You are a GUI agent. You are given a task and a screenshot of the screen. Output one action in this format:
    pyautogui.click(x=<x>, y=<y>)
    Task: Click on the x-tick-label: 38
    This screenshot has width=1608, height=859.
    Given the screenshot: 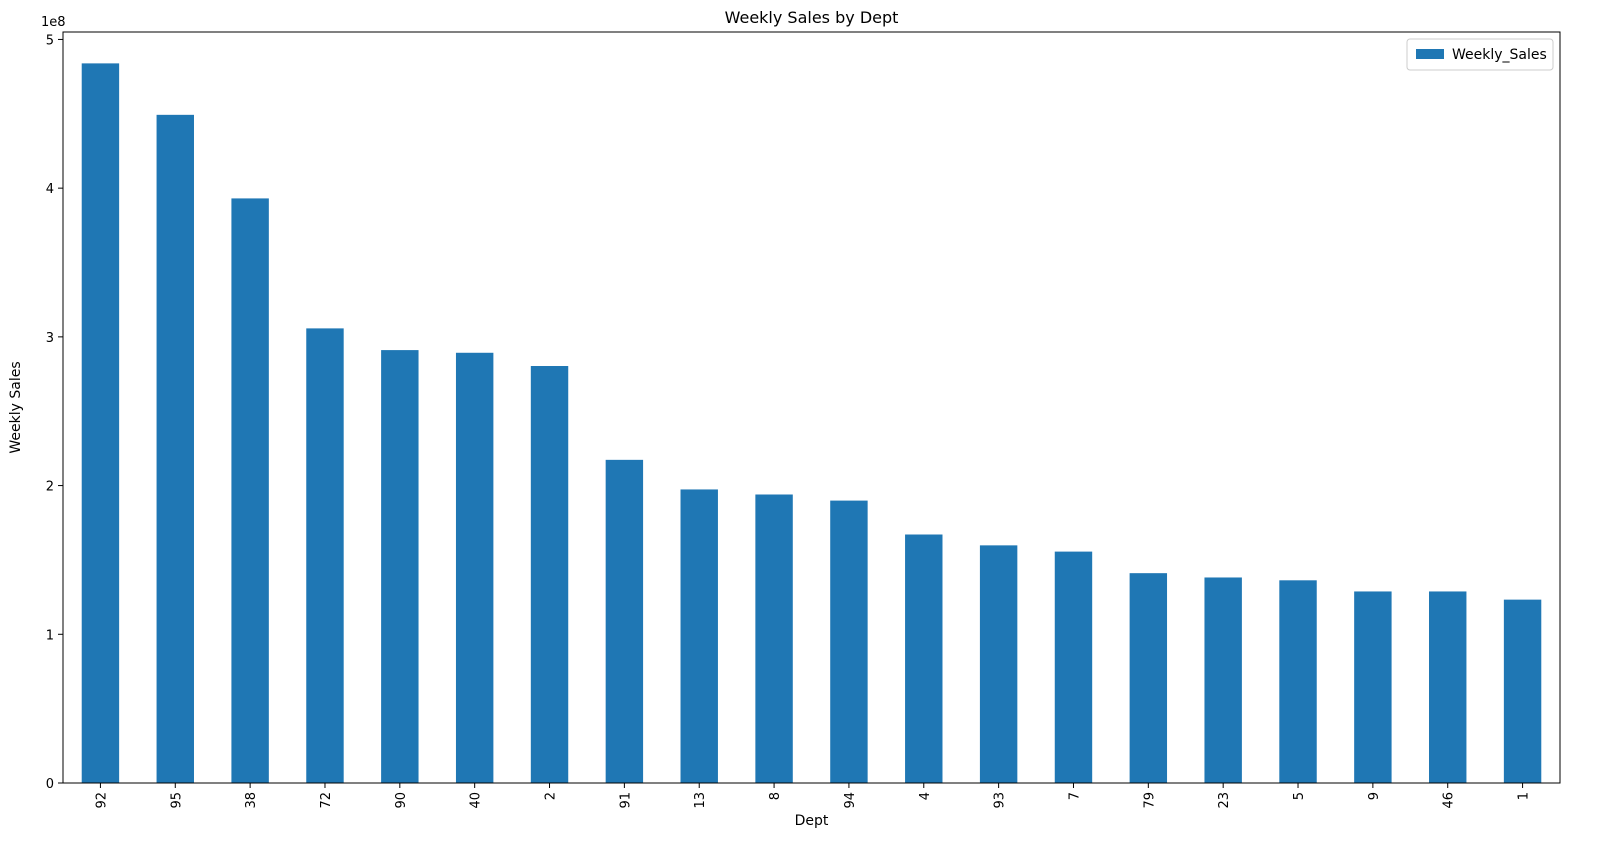 What is the action you would take?
    pyautogui.click(x=251, y=800)
    